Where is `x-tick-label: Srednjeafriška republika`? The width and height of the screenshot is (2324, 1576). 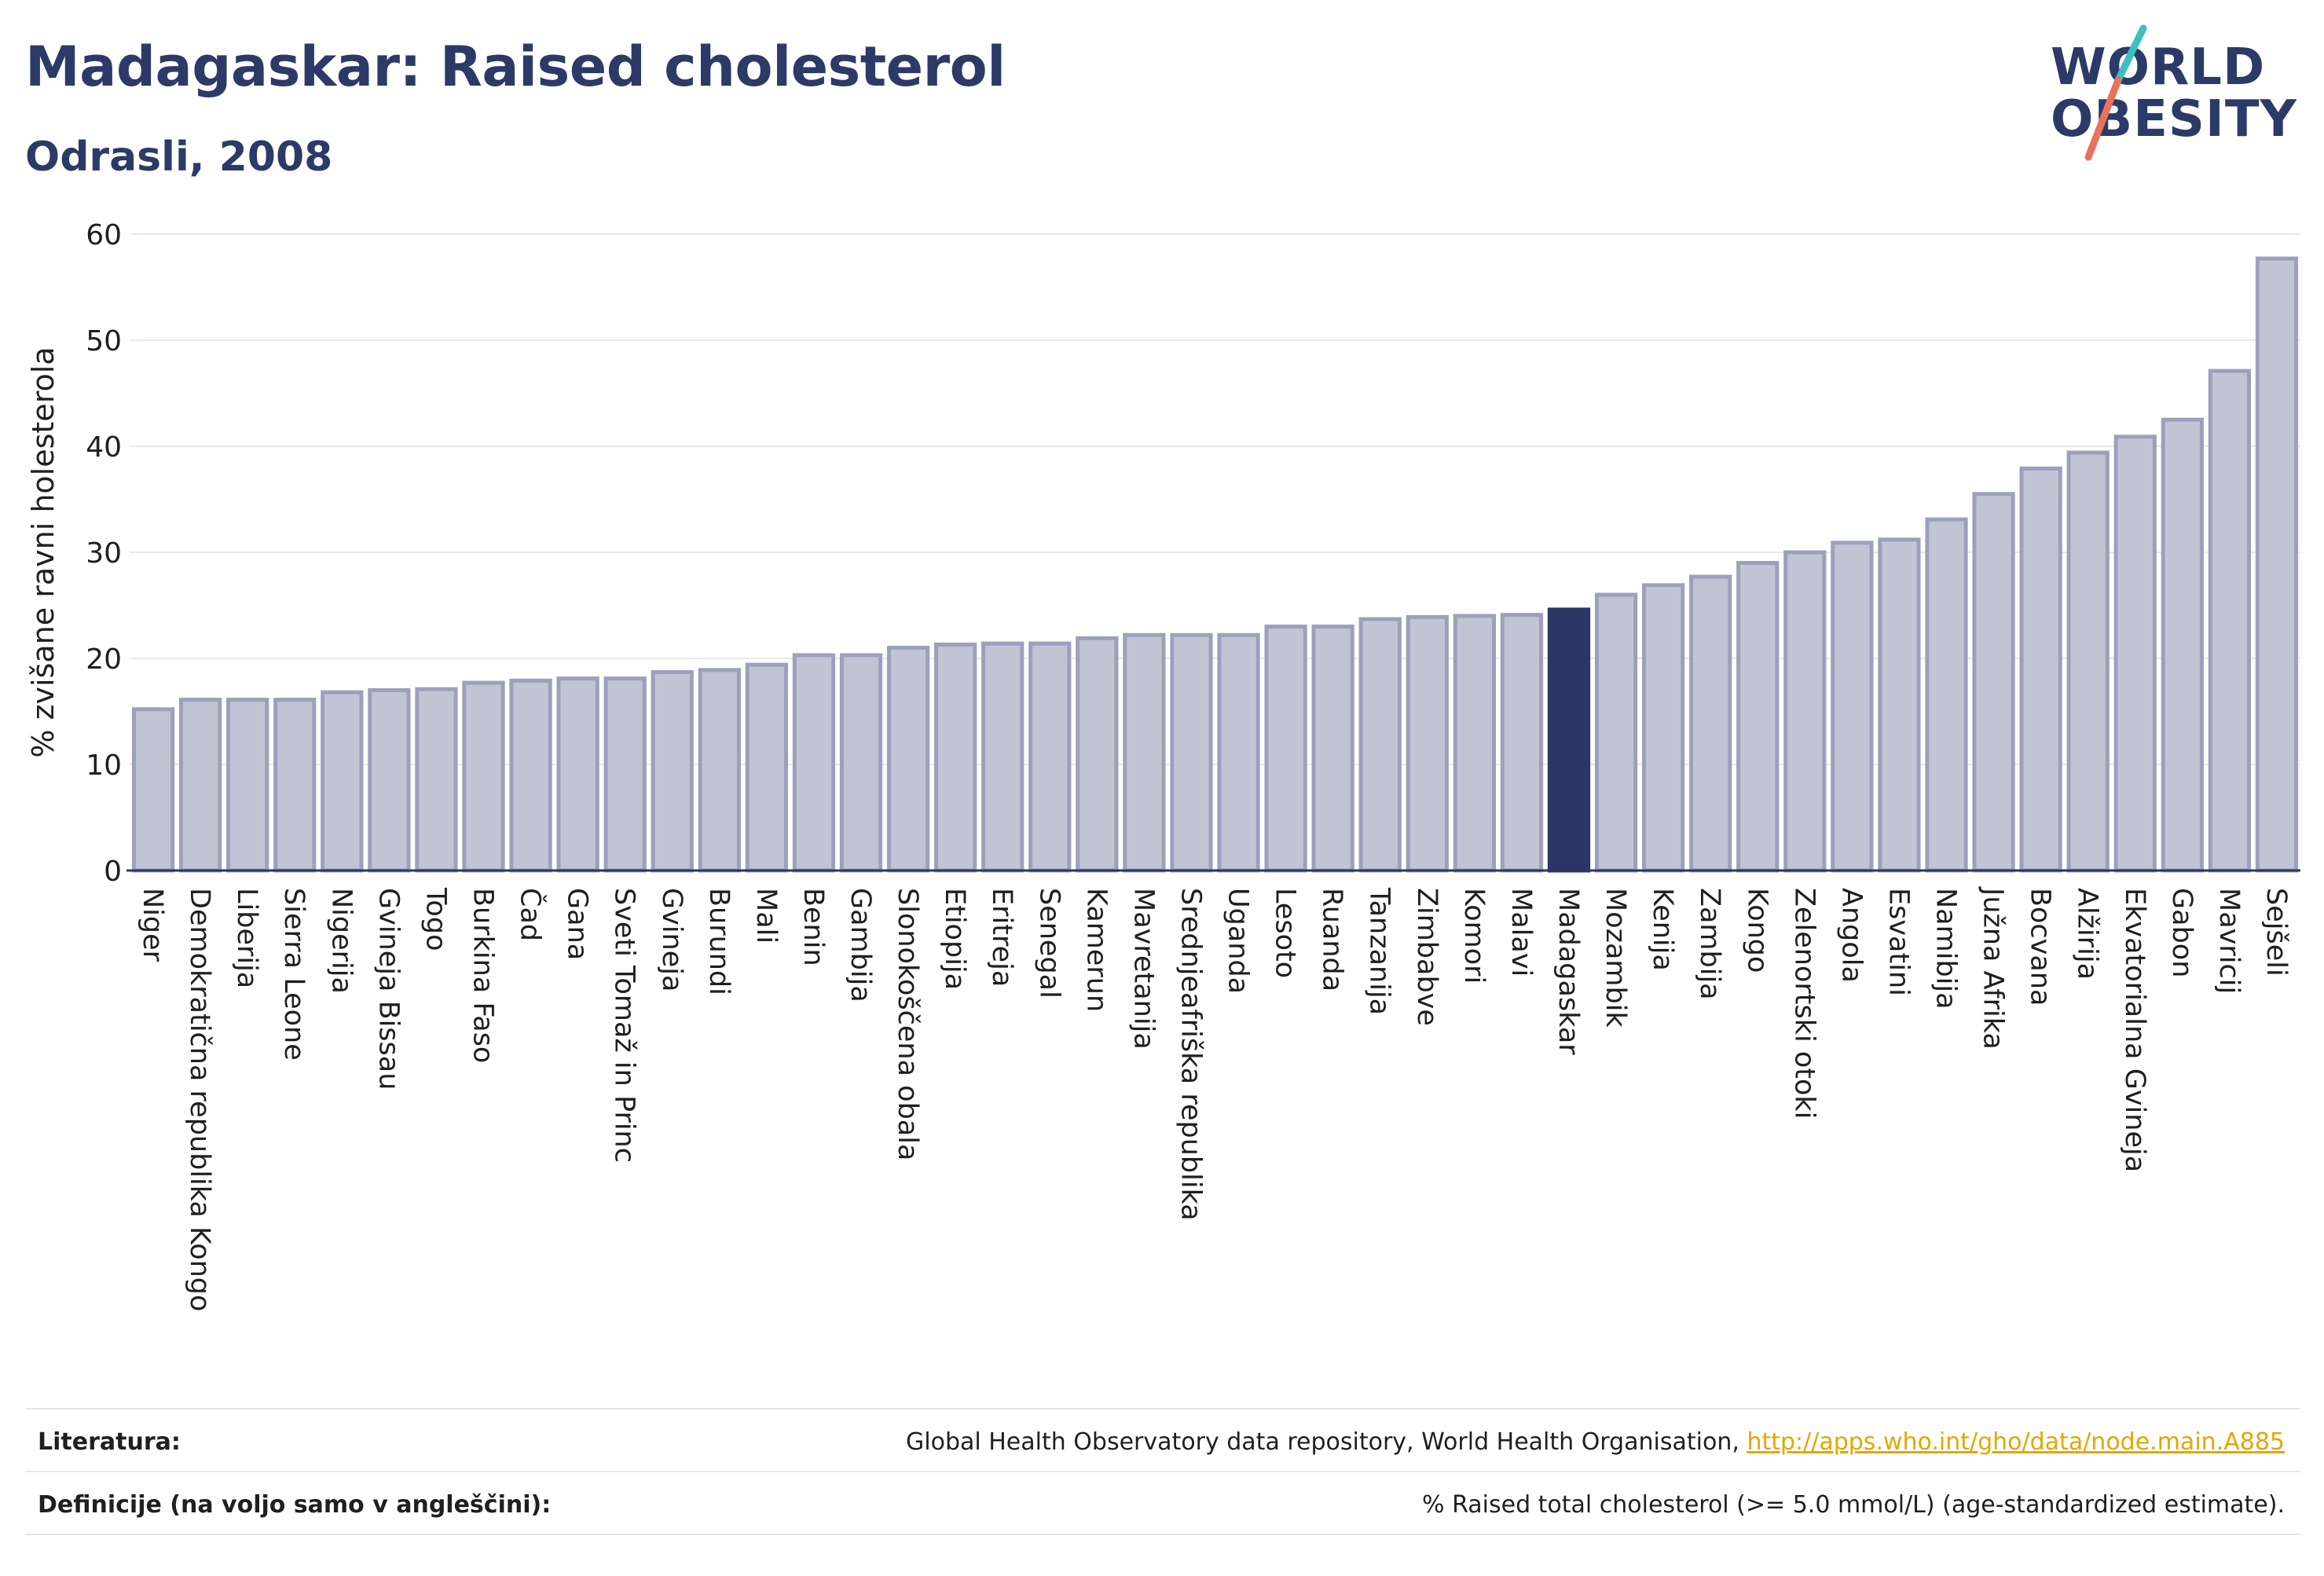
x-tick-label: Srednjeafriška republika is located at coordinates (1190, 1054).